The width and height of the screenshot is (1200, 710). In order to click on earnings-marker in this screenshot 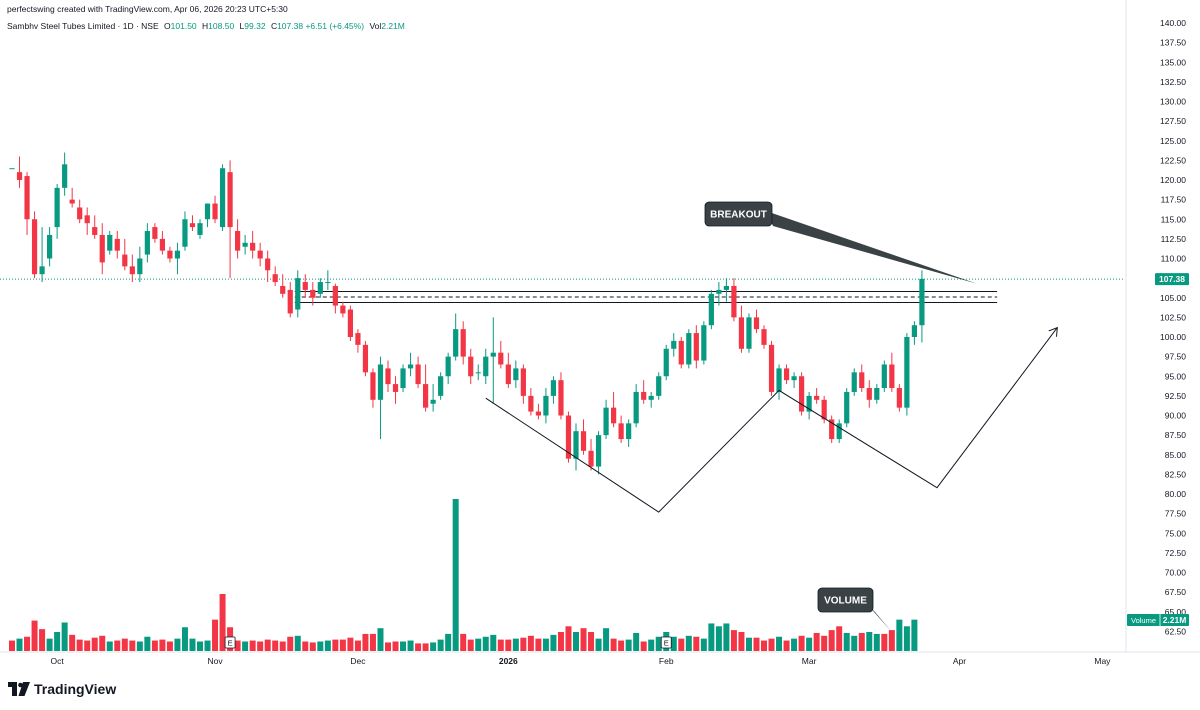, I will do `click(230, 642)`.